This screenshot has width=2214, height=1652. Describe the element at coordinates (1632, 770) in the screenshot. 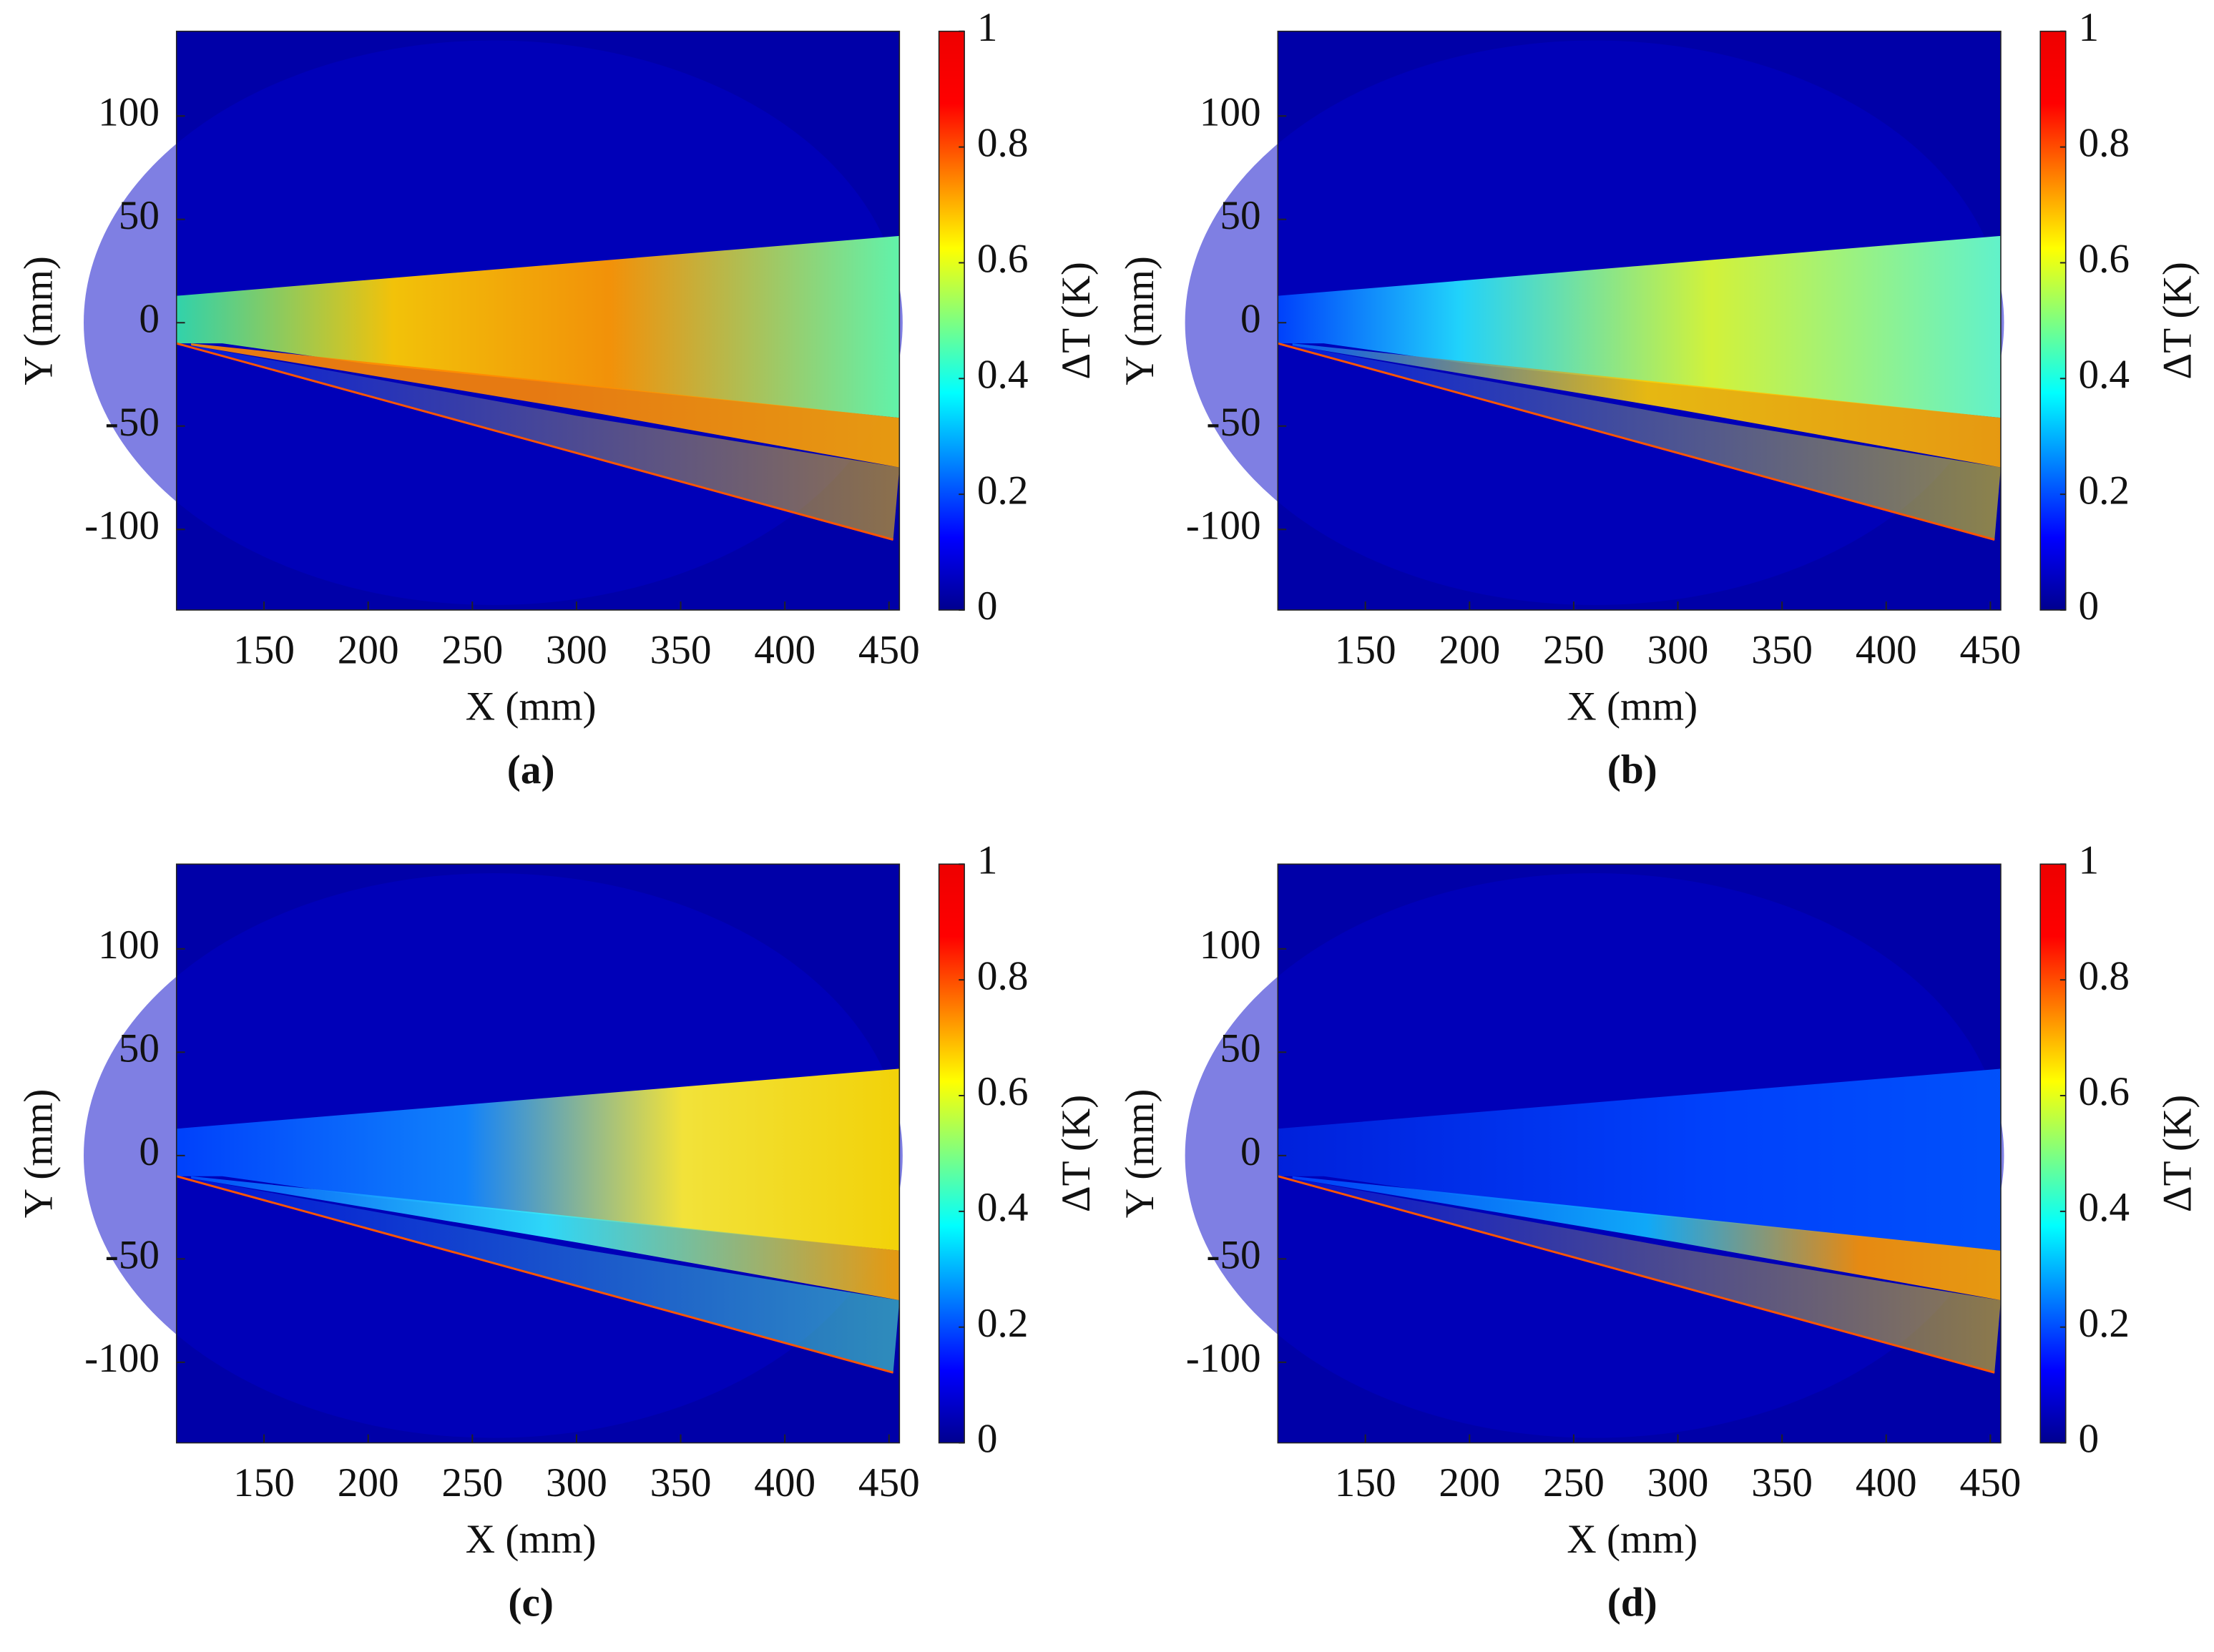

I see `panel-label: (b)` at that location.